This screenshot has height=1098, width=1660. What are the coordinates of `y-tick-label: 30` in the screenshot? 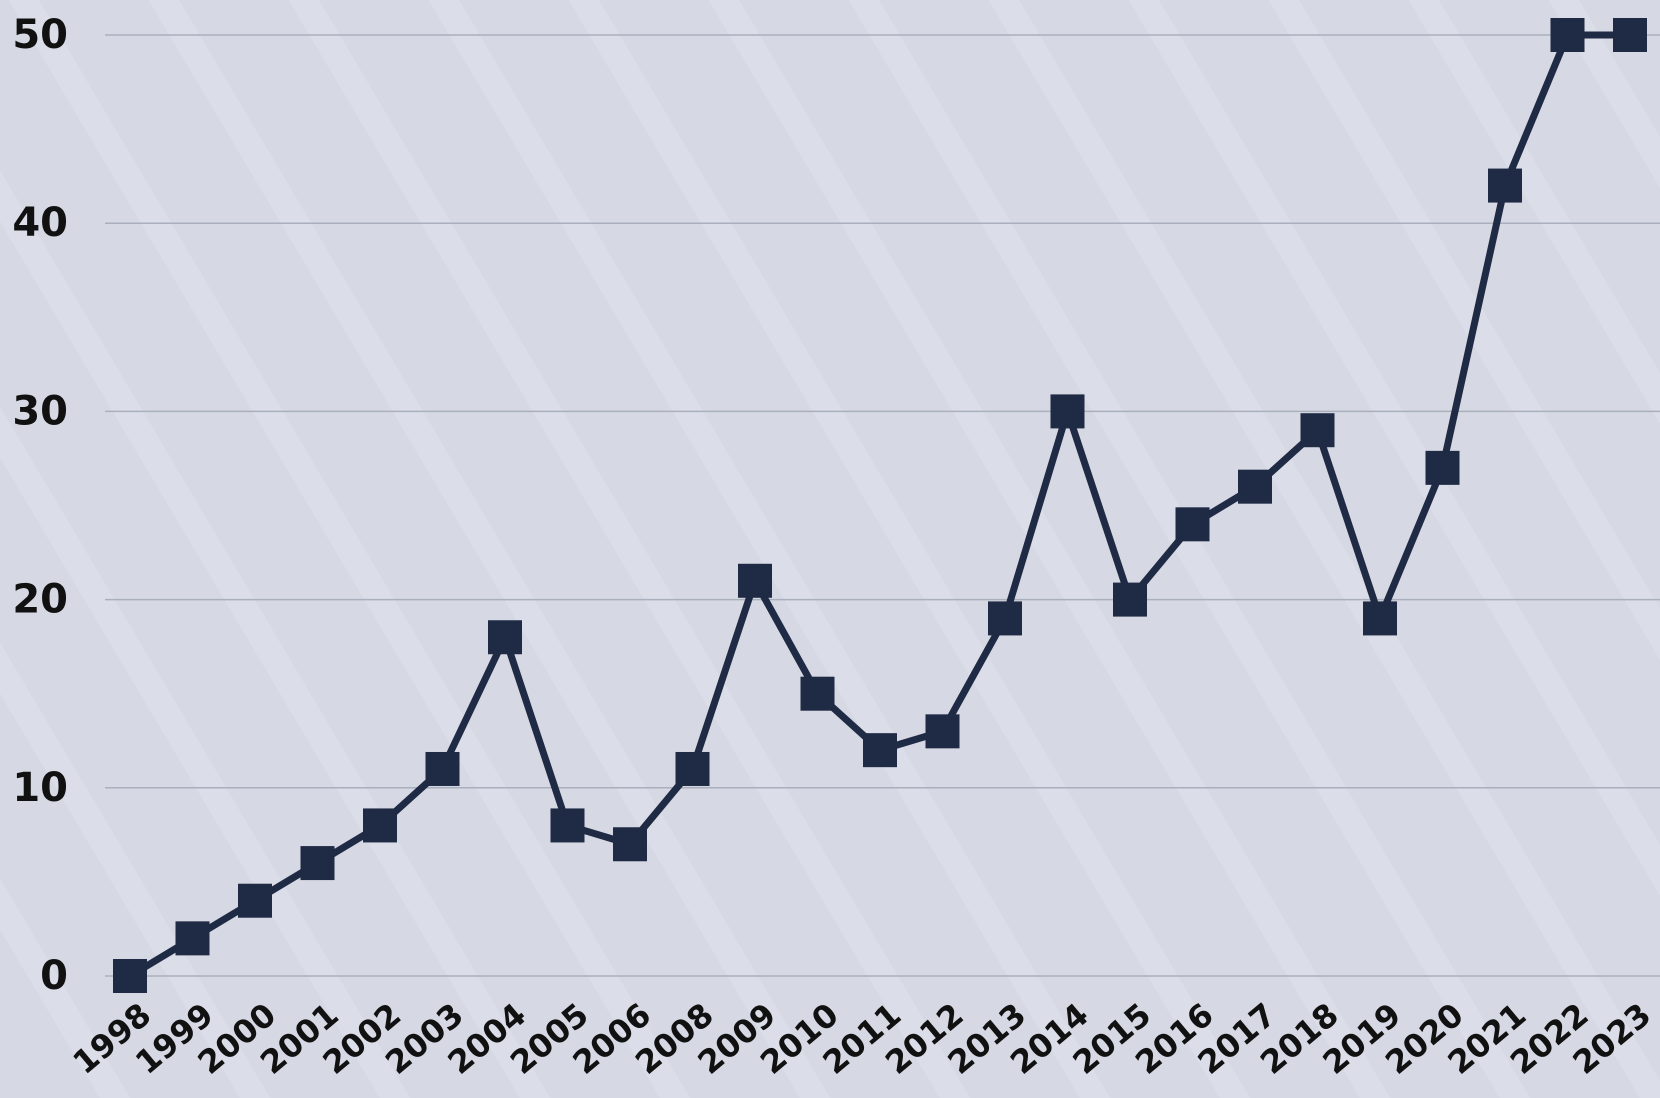 It's located at (40, 411).